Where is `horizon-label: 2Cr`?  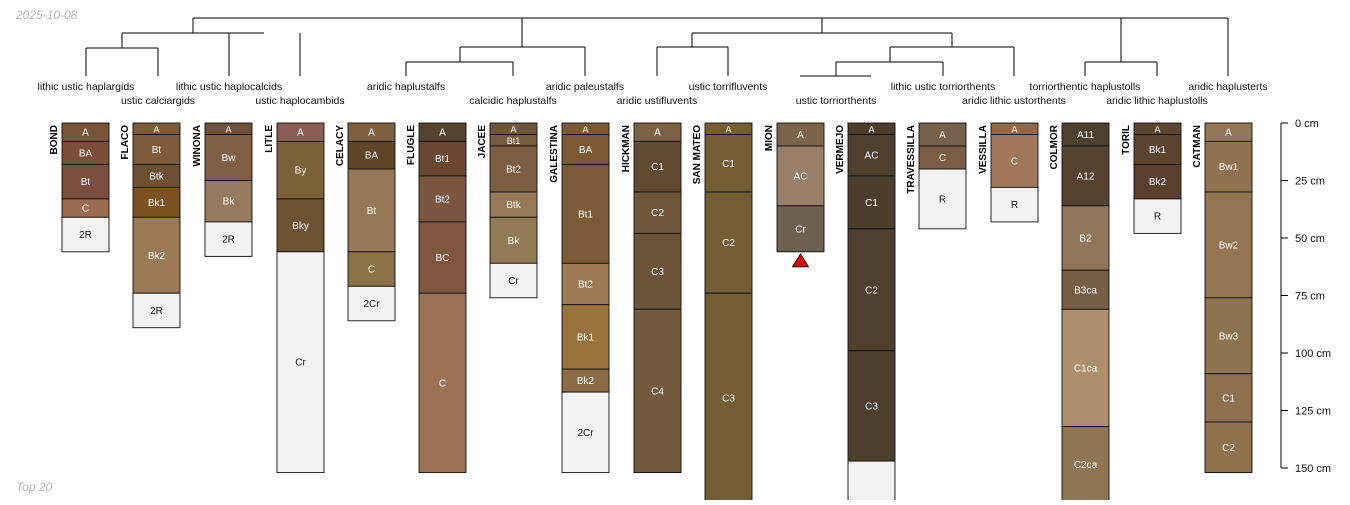
horizon-label: 2Cr is located at coordinates (371, 304).